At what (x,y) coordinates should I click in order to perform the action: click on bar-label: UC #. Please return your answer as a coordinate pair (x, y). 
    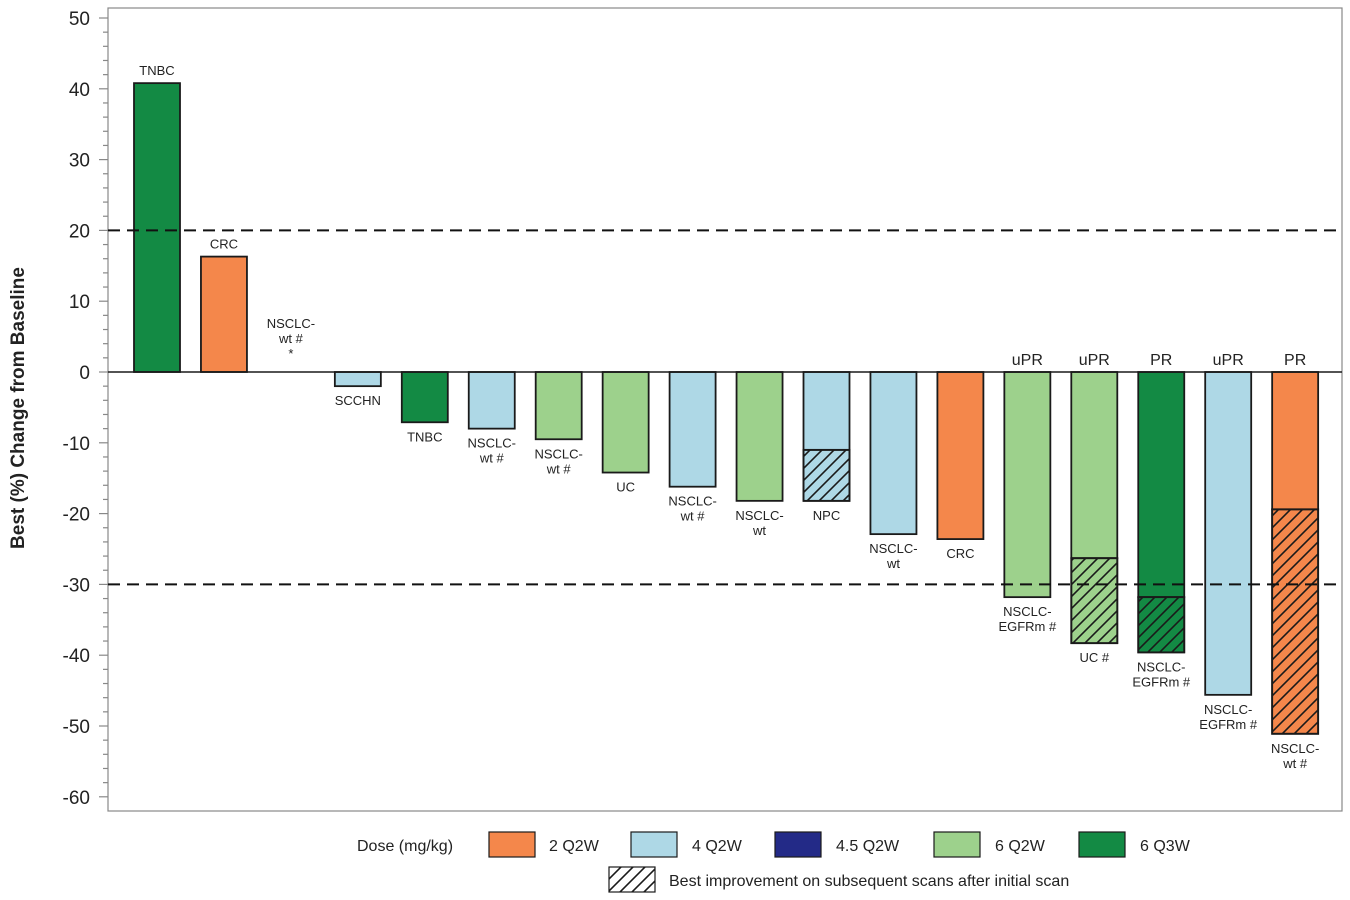
    Looking at the image, I should click on (1094, 657).